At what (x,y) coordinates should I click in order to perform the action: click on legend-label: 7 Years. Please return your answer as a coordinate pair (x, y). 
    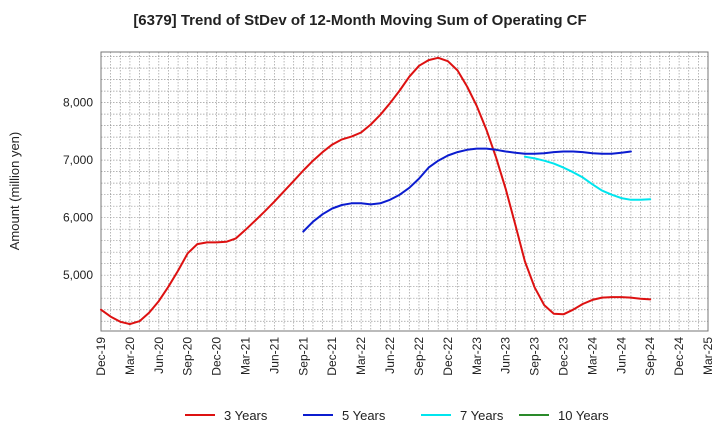
    Looking at the image, I should click on (482, 415).